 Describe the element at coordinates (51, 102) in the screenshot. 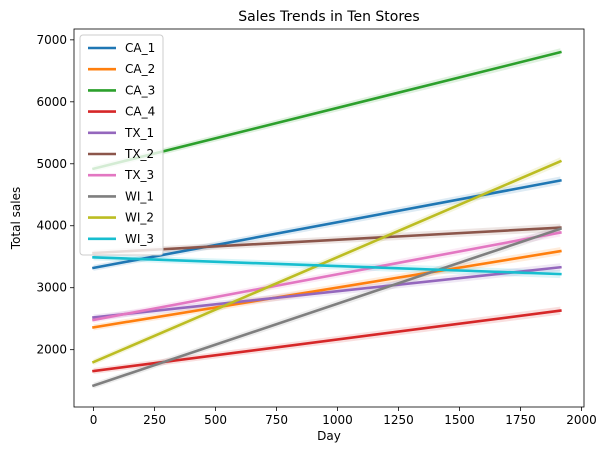

I see `y-tick-label: 6000` at that location.